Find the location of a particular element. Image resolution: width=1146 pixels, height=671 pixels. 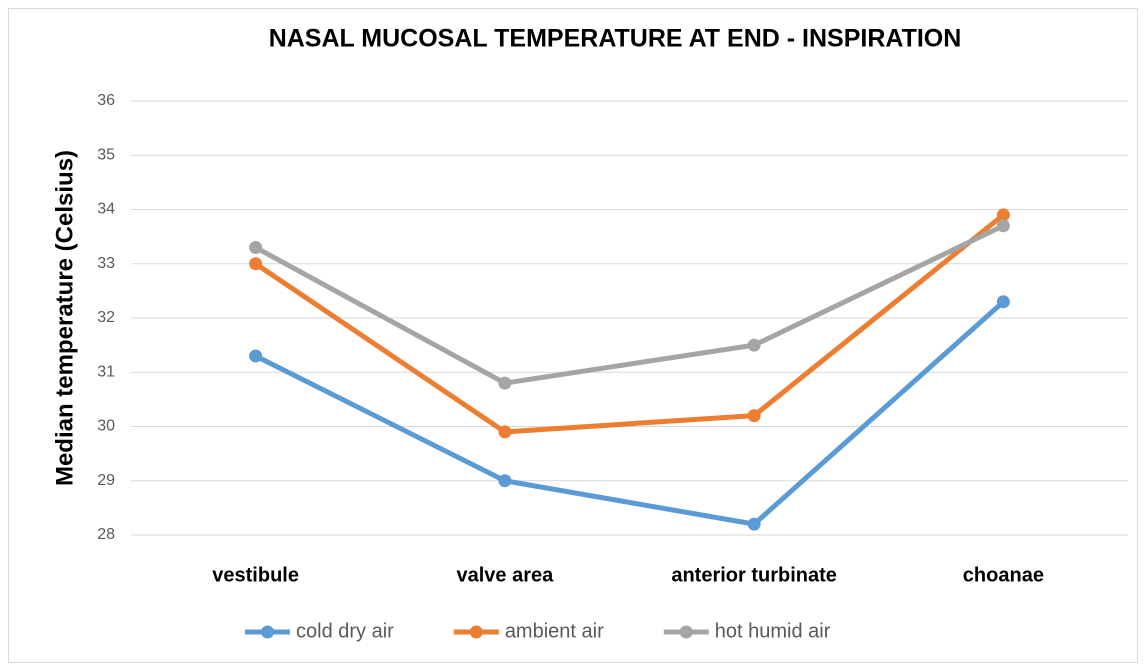

y-tick-label: 34 is located at coordinates (106, 209).